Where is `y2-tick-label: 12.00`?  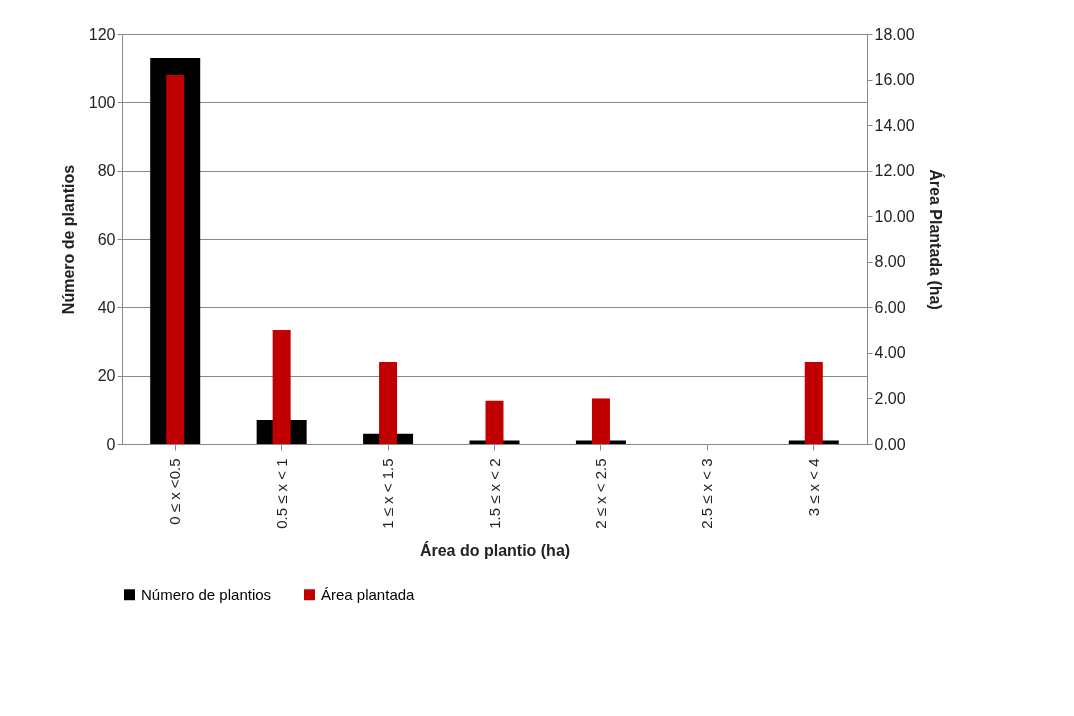
y2-tick-label: 12.00 is located at coordinates (894, 171).